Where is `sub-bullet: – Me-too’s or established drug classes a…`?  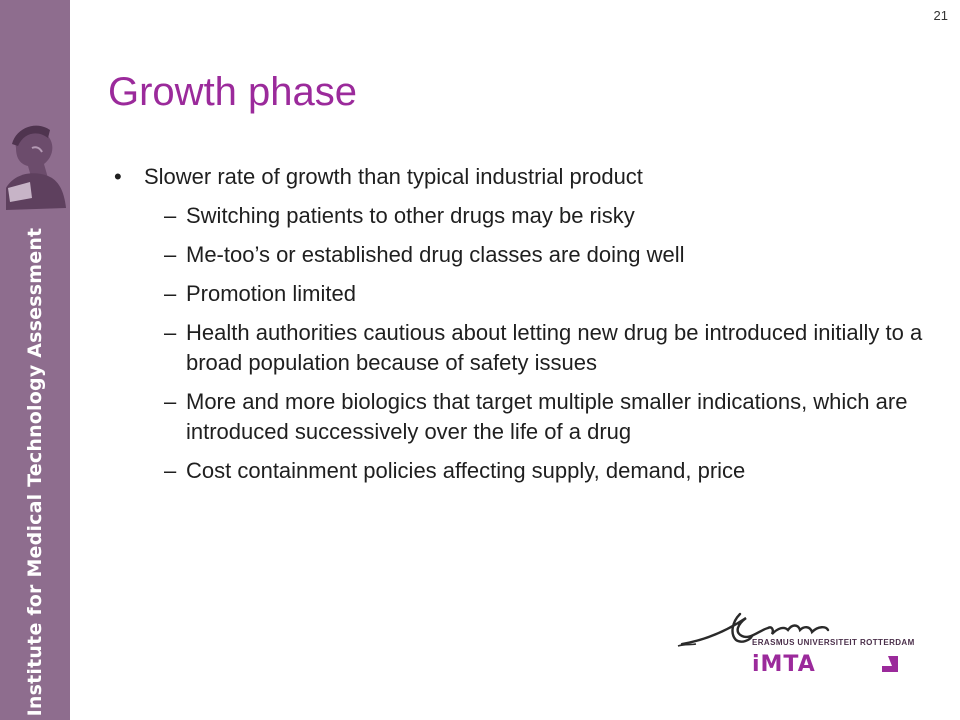 sub-bullet: – Me-too’s or established drug classes a… is located at coordinates (544, 255).